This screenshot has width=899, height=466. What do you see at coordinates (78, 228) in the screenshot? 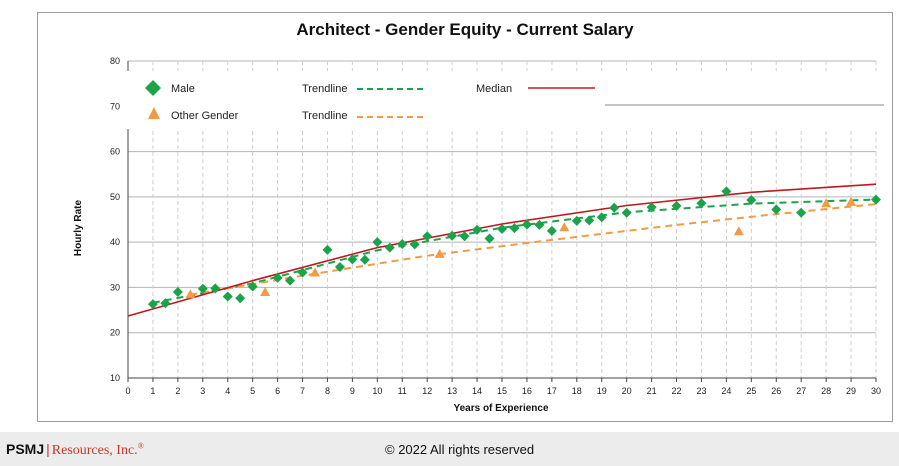
I see `y-axis-label: Hourly Rate` at bounding box center [78, 228].